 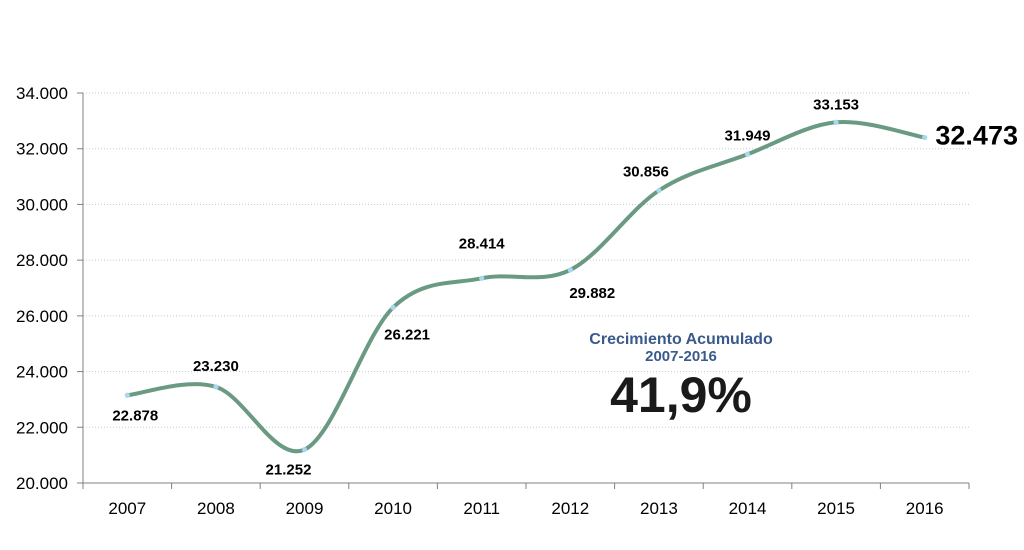 What do you see at coordinates (42, 149) in the screenshot?
I see `y-tick-label: 32.000` at bounding box center [42, 149].